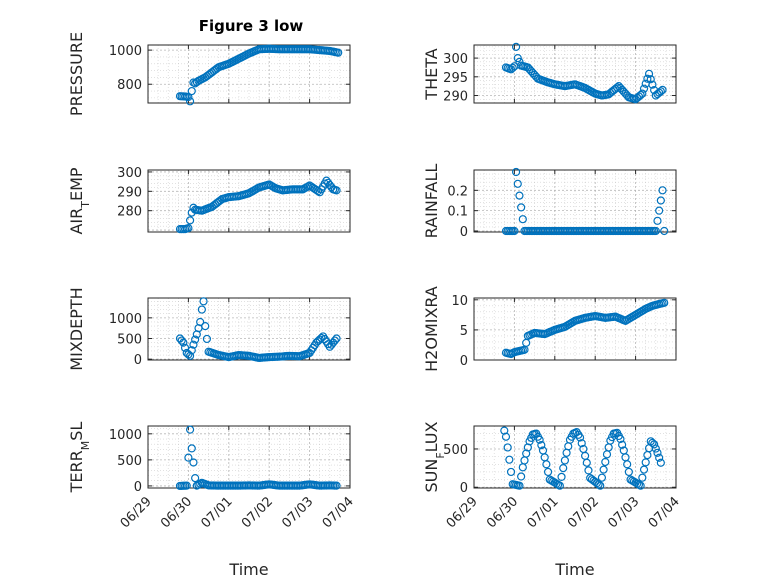  Describe the element at coordinates (76, 328) in the screenshot. I see `ylabel: MIXDEPTH` at that location.